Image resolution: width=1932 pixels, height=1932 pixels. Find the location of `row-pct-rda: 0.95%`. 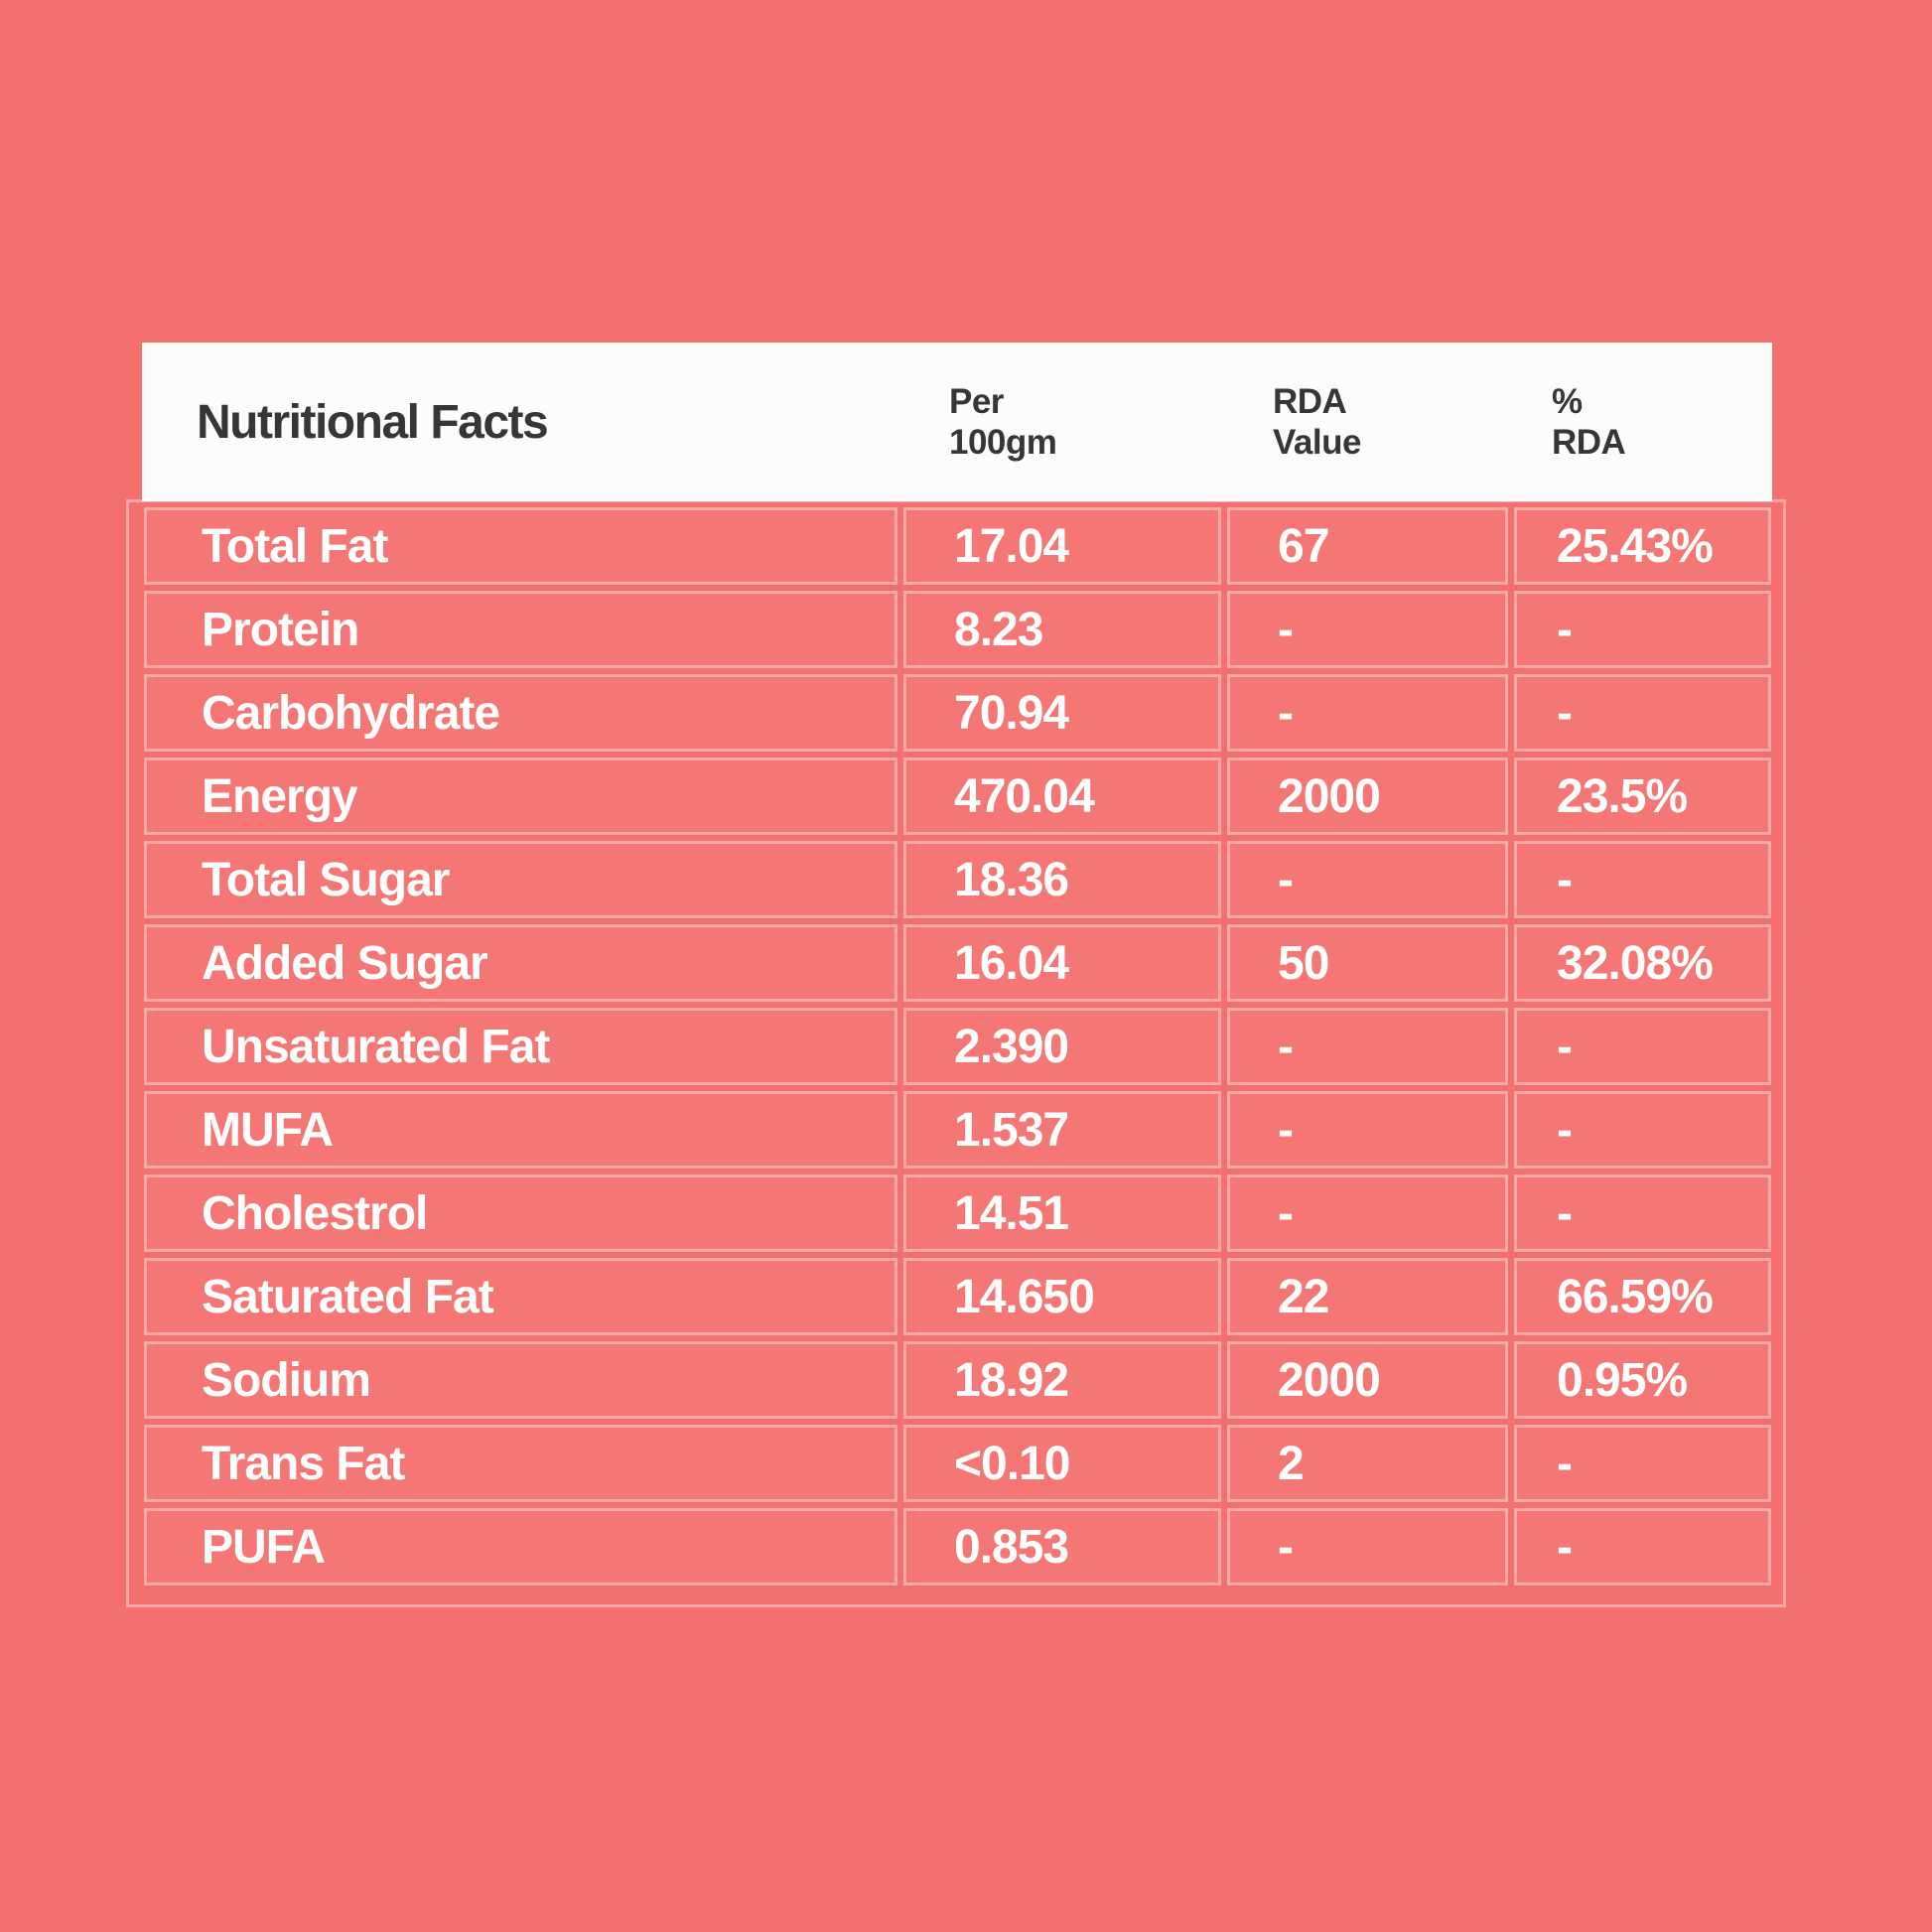

row-pct-rda: 0.95% is located at coordinates (1642, 1380).